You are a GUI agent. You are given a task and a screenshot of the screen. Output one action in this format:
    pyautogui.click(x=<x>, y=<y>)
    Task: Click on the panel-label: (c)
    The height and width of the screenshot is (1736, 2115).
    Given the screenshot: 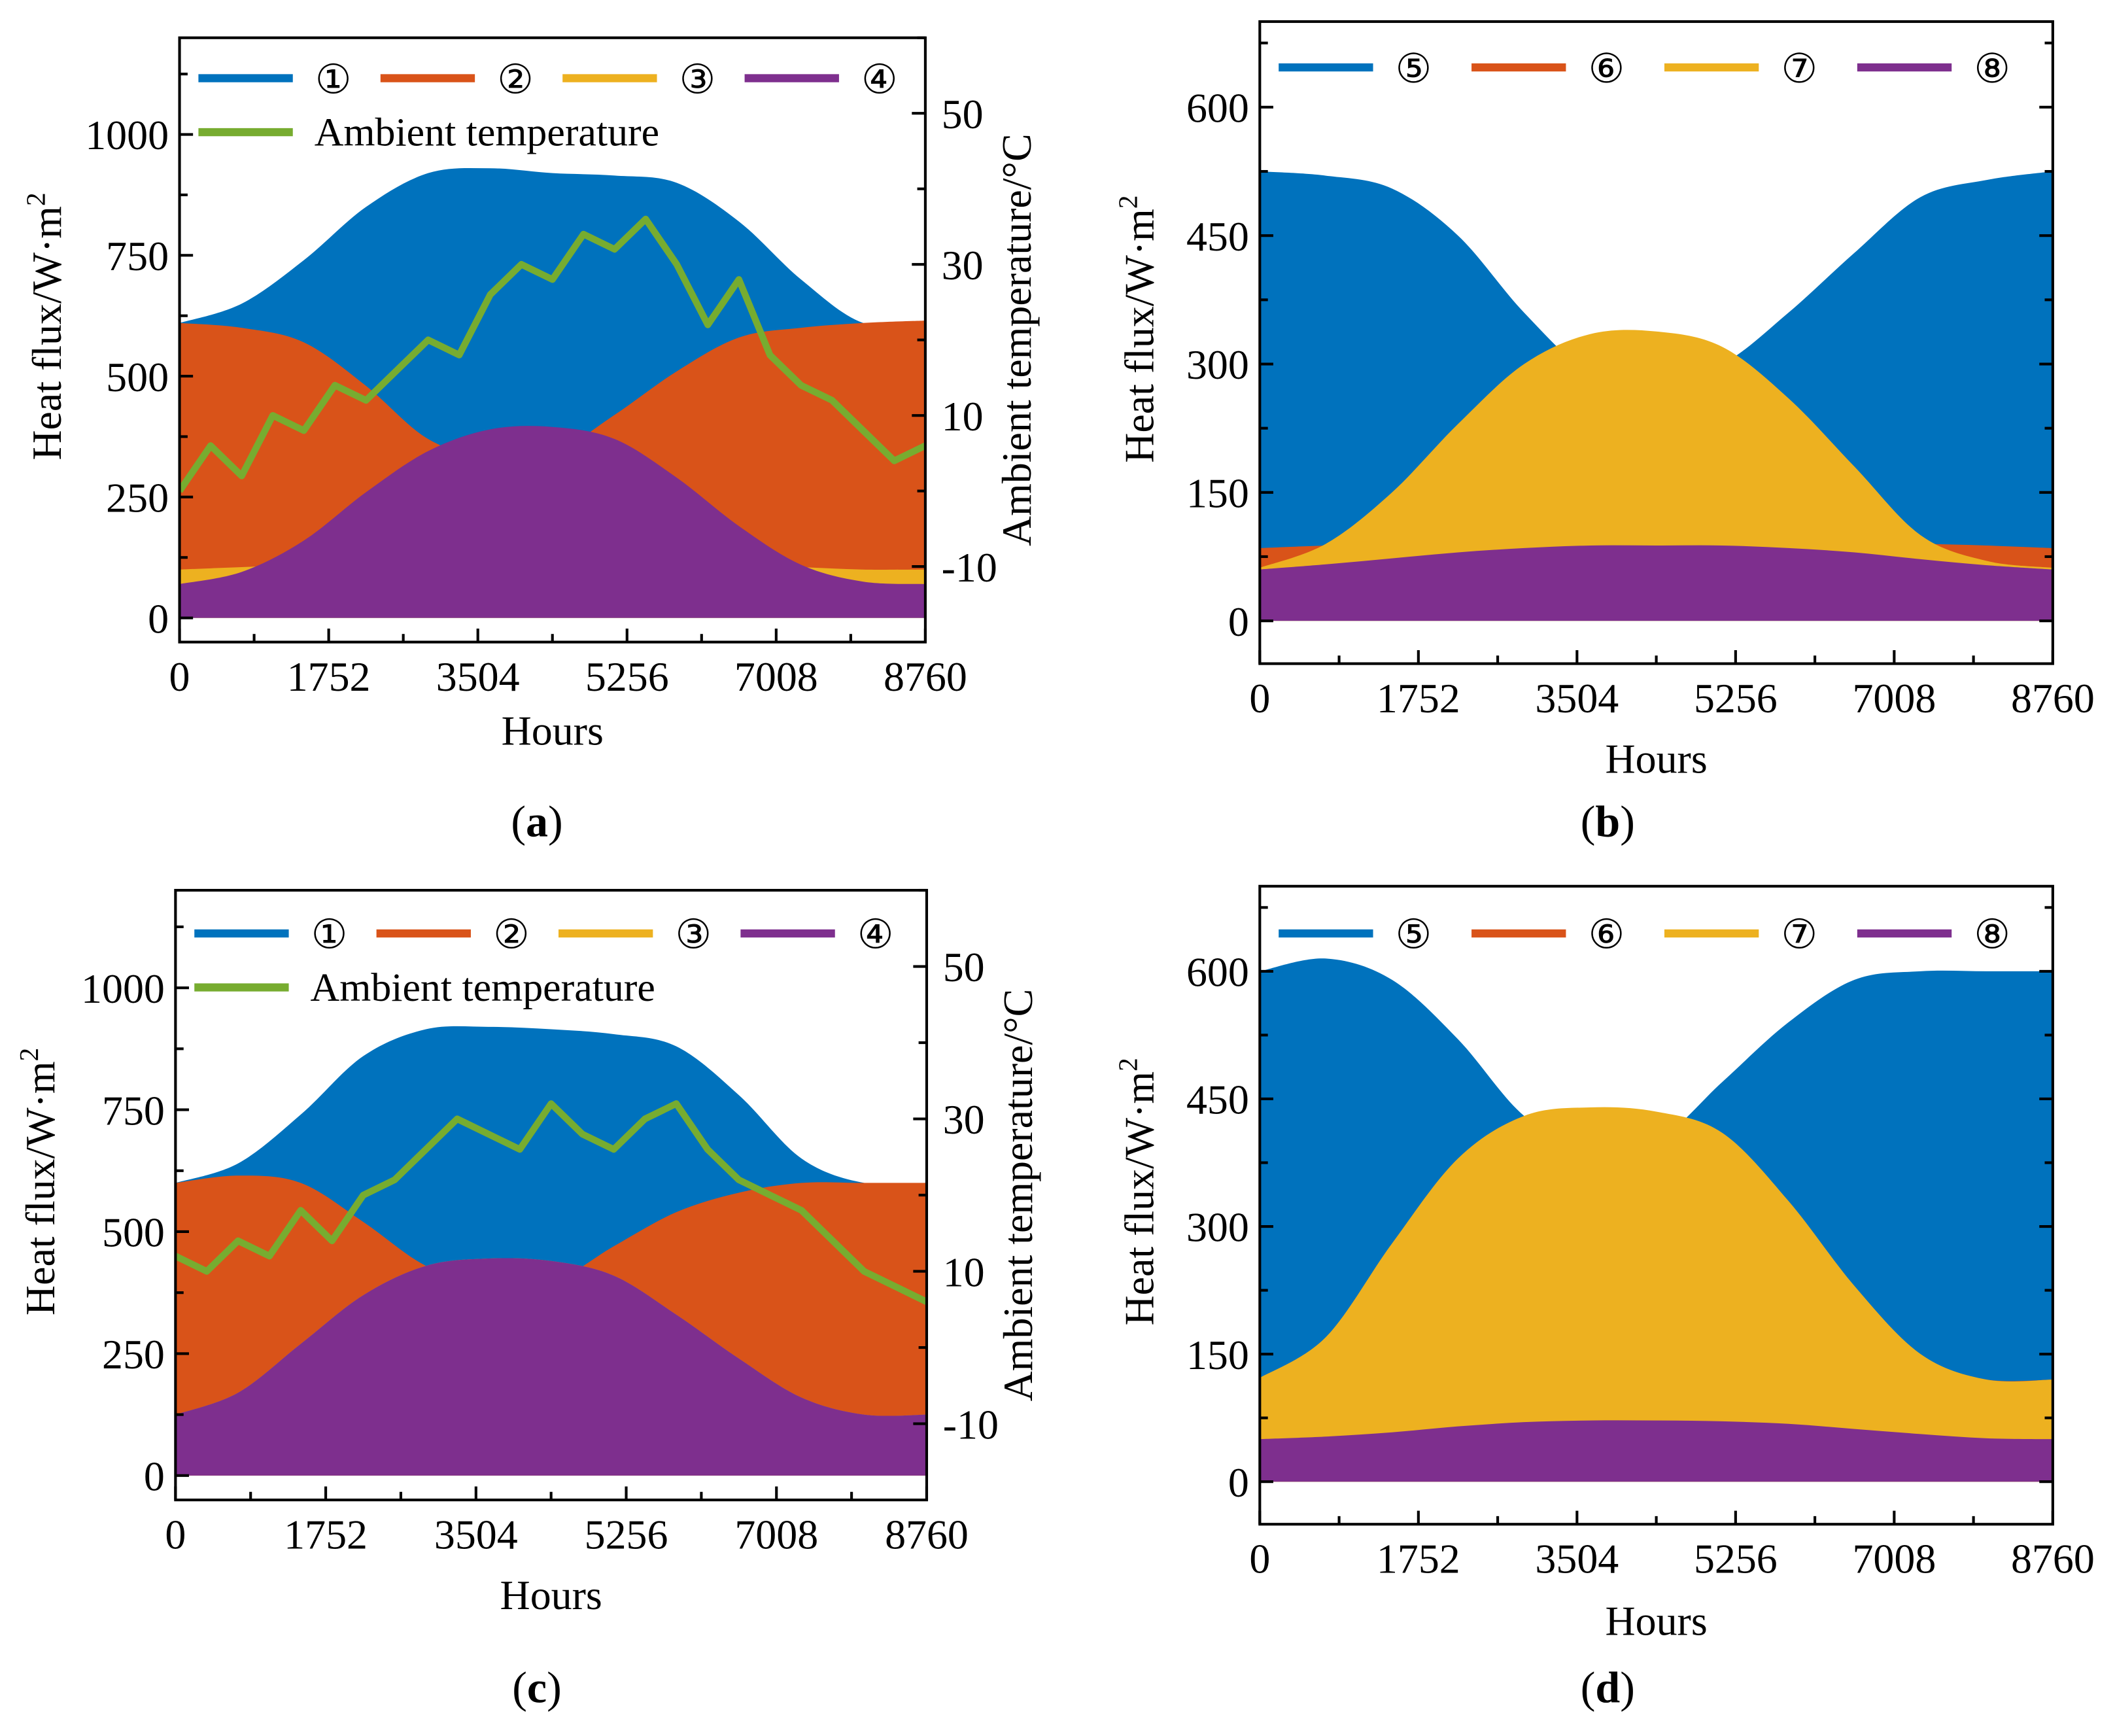 What is the action you would take?
    pyautogui.click(x=537, y=1687)
    